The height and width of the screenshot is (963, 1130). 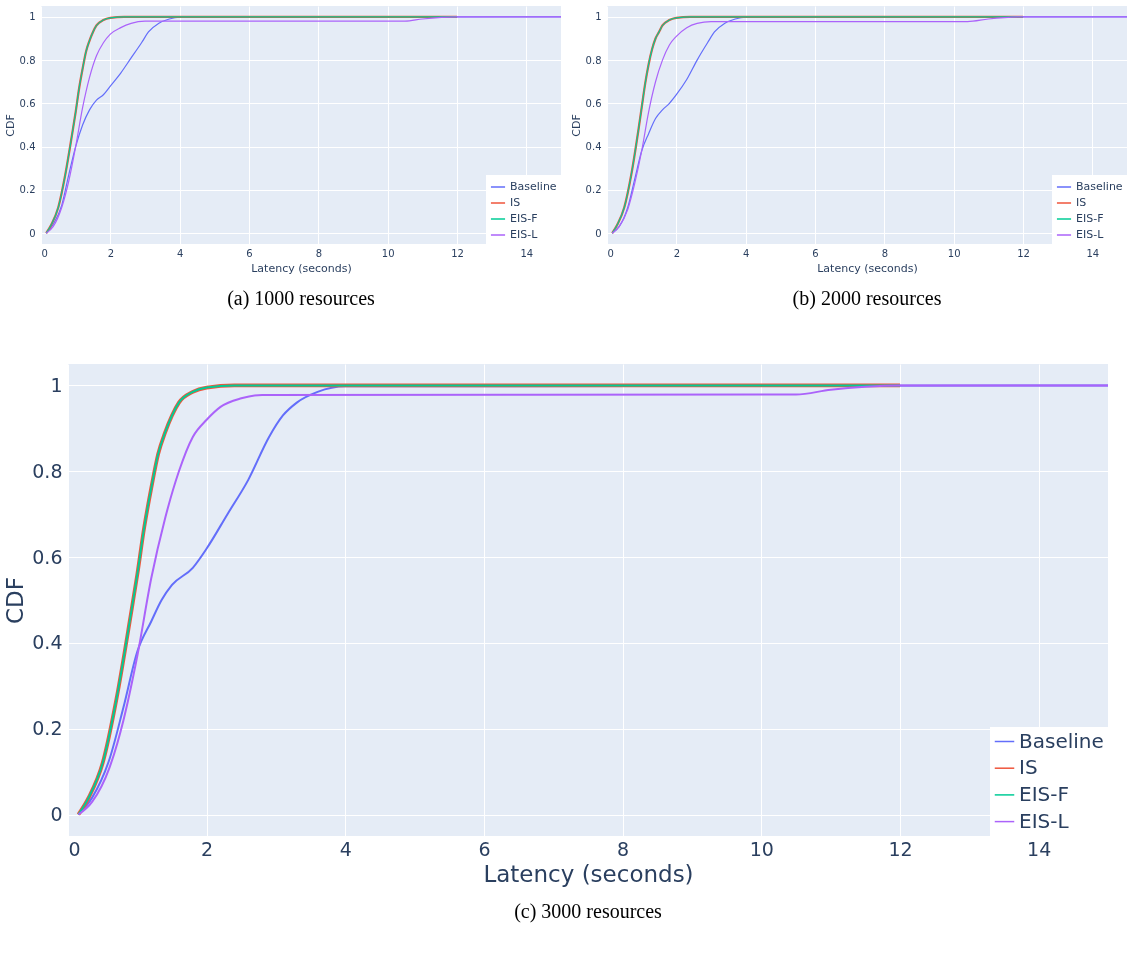 I want to click on text: (b) 2000 resources, so click(x=867, y=298).